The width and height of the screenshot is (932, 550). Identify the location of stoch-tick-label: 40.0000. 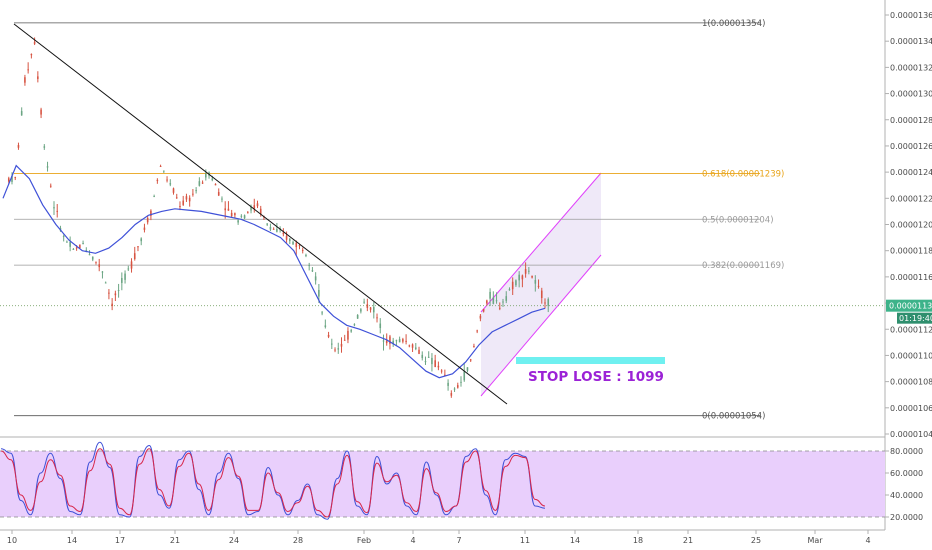
(906, 495).